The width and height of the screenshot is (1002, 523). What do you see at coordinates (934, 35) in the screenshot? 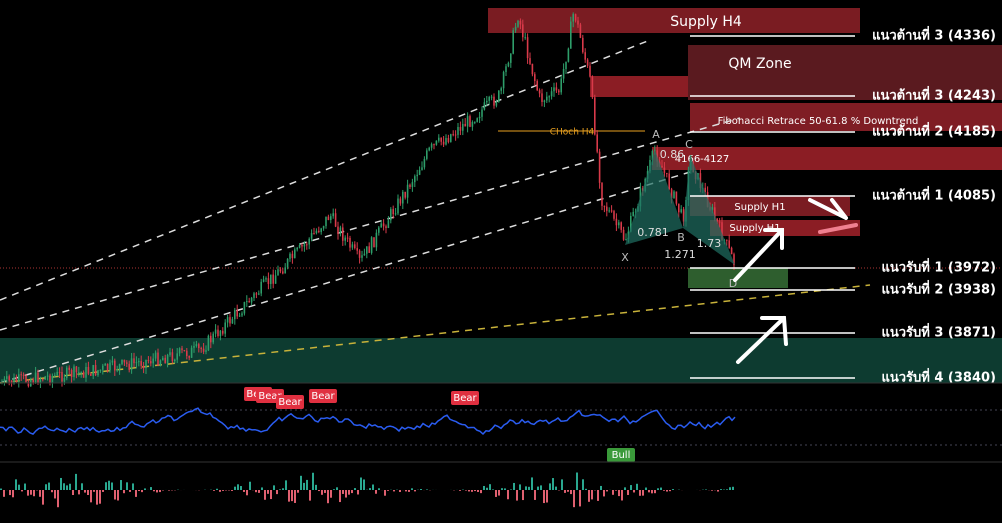
I see `level-label: แนวต้านที่ 3 (4336)` at bounding box center [934, 35].